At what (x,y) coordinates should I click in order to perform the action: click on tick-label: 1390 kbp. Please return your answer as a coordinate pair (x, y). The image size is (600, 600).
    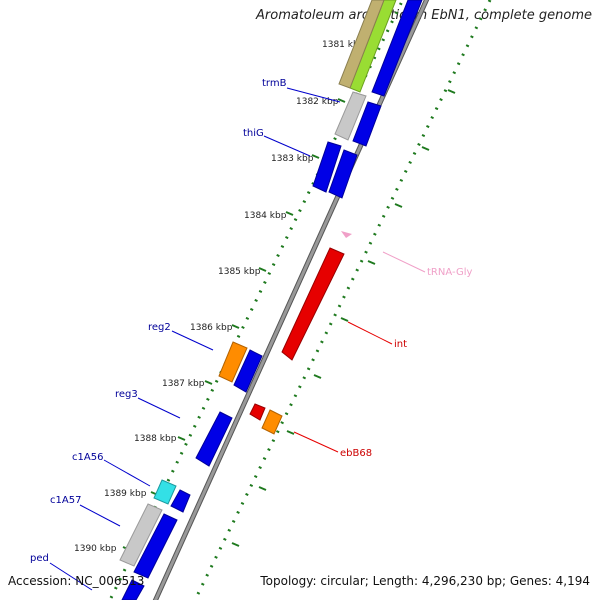
    Looking at the image, I should click on (95, 549).